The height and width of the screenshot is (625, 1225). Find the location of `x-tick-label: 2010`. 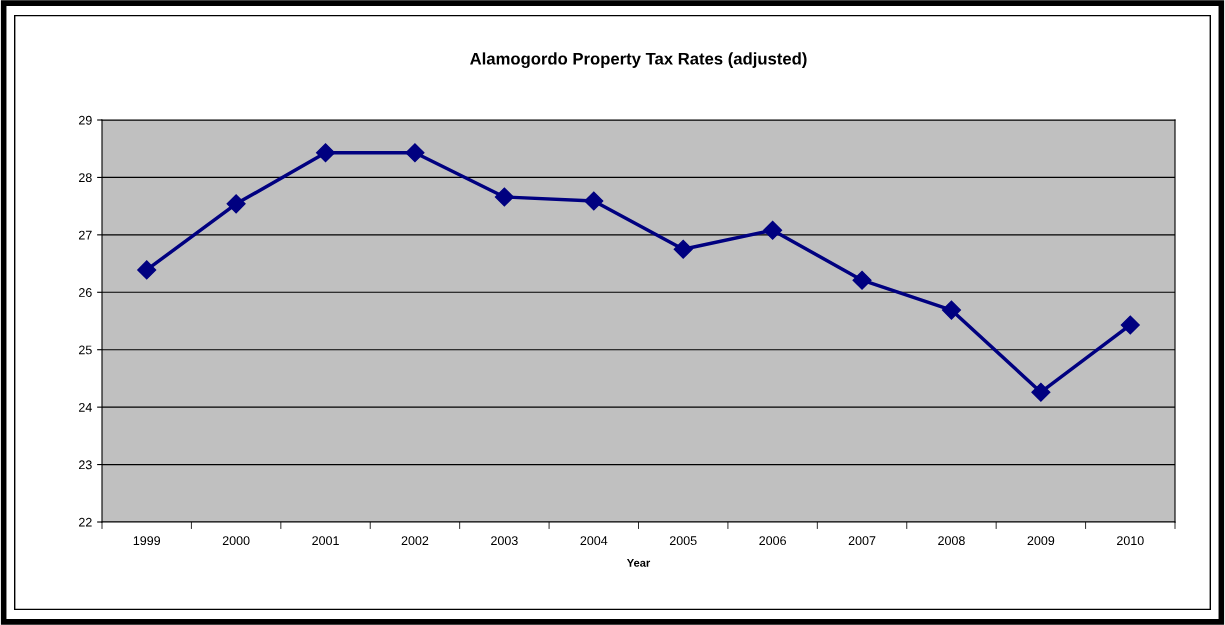

x-tick-label: 2010 is located at coordinates (1130, 541).